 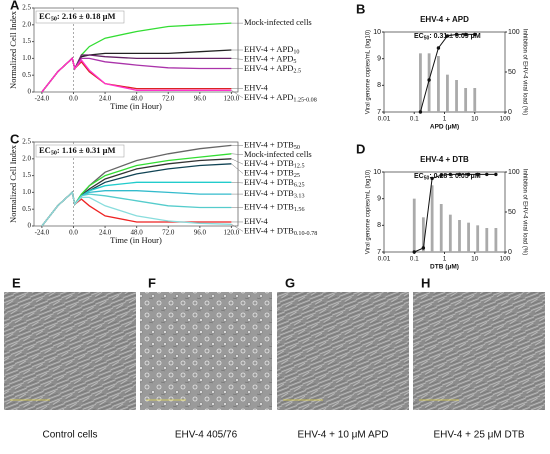 I want to click on x-tick-label: 100, so click(x=505, y=119).